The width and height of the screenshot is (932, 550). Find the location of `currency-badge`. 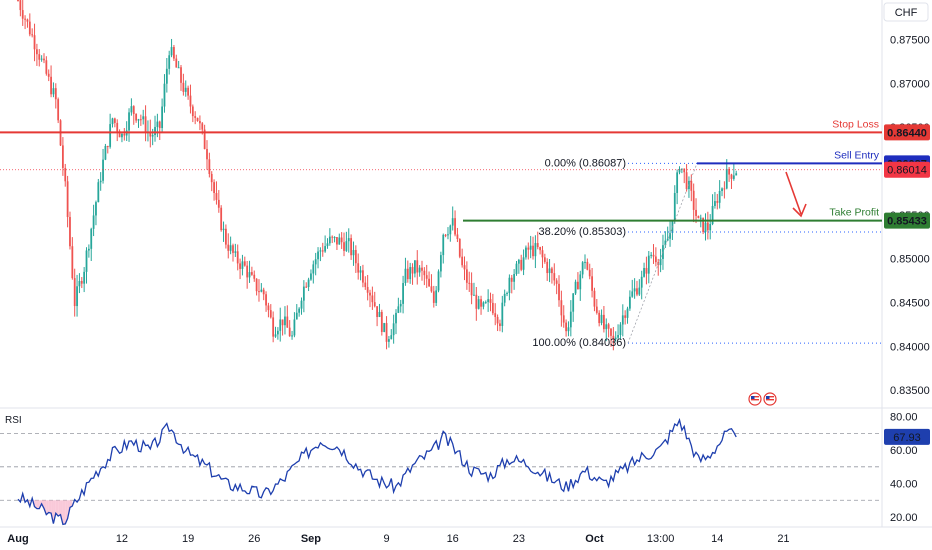

currency-badge is located at coordinates (906, 12).